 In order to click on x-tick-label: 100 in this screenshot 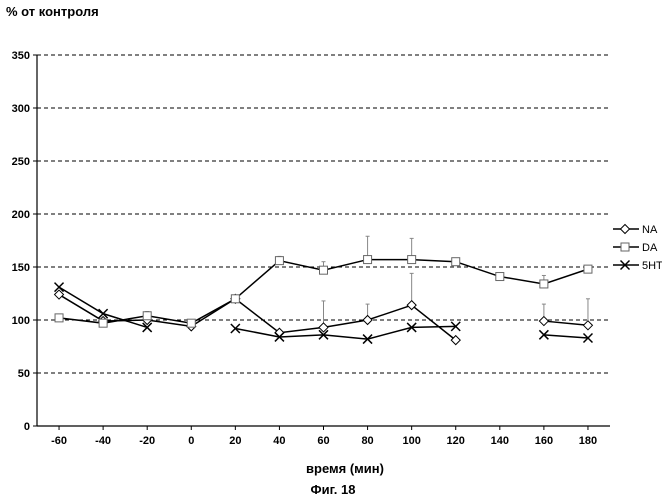, I will do `click(411, 441)`.